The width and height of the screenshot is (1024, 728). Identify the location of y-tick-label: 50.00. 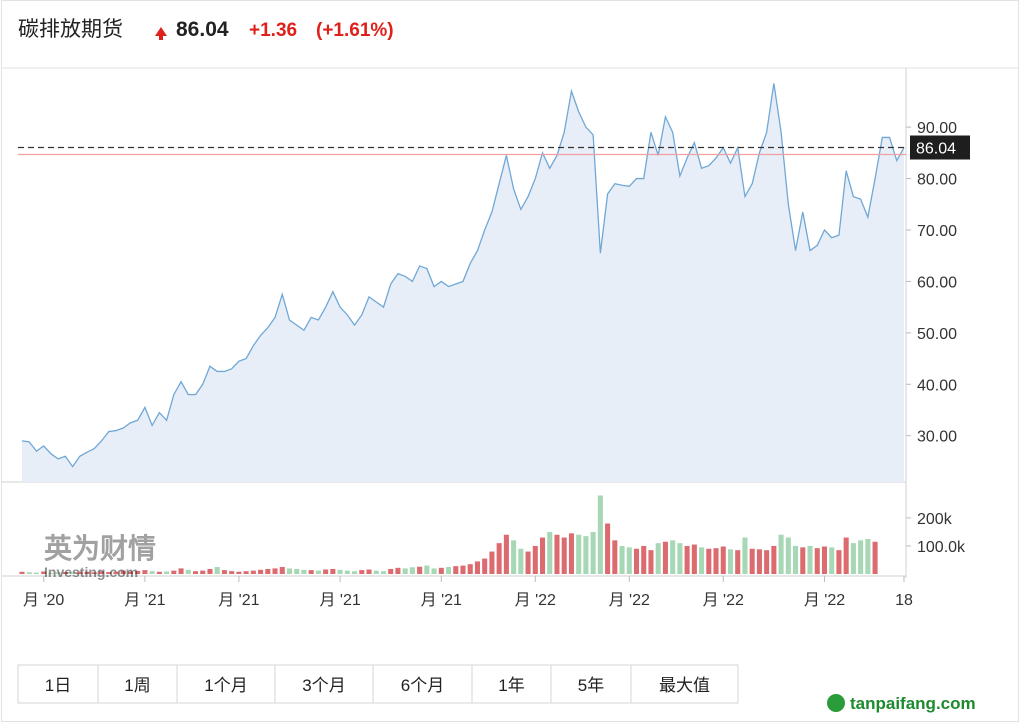
(937, 334).